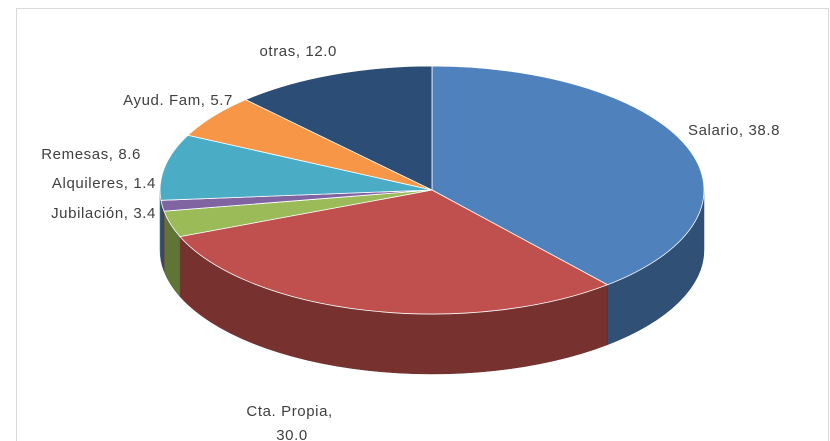 The width and height of the screenshot is (830, 441). I want to click on data-label: Salario, 38.8, so click(734, 130).